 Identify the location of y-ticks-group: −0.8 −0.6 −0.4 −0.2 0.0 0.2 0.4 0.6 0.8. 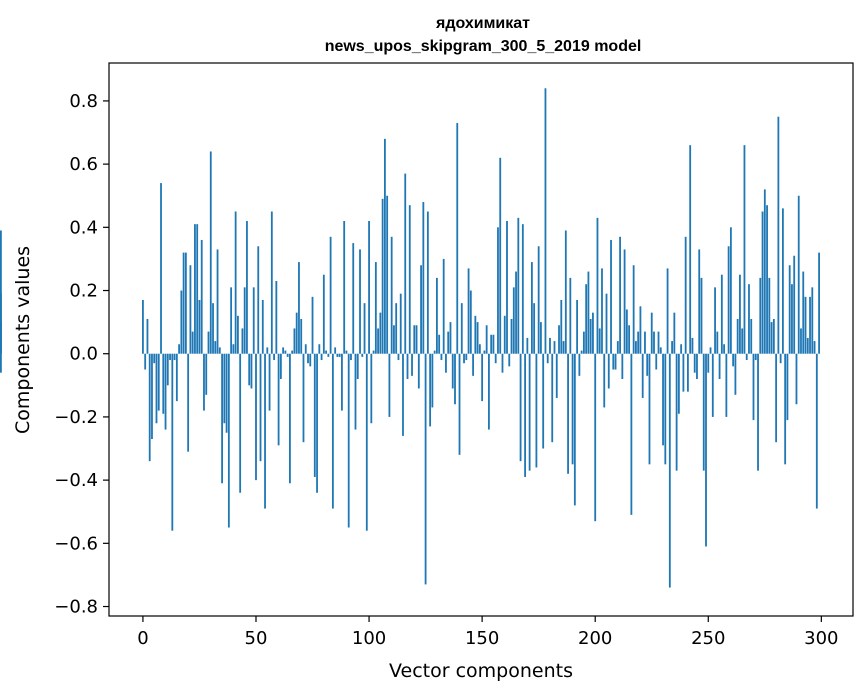
(81, 354).